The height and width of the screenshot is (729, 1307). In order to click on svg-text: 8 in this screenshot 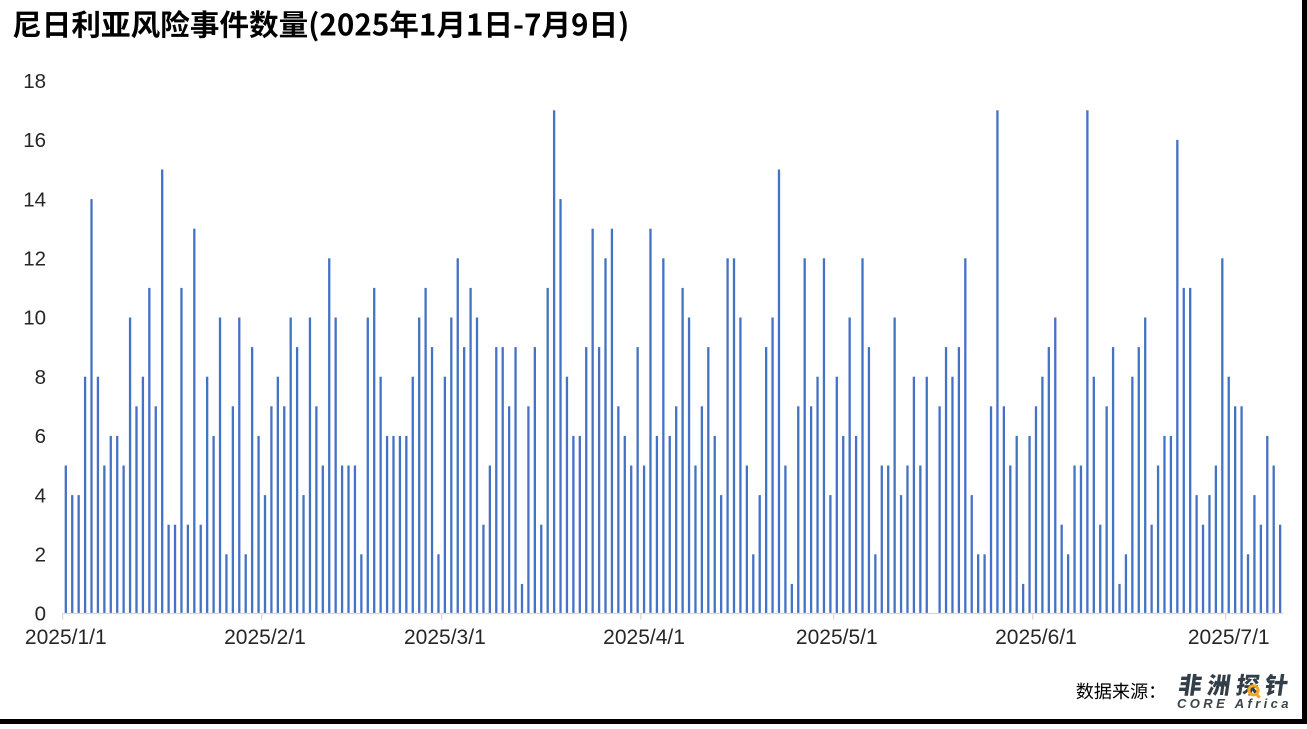, I will do `click(40, 377)`.